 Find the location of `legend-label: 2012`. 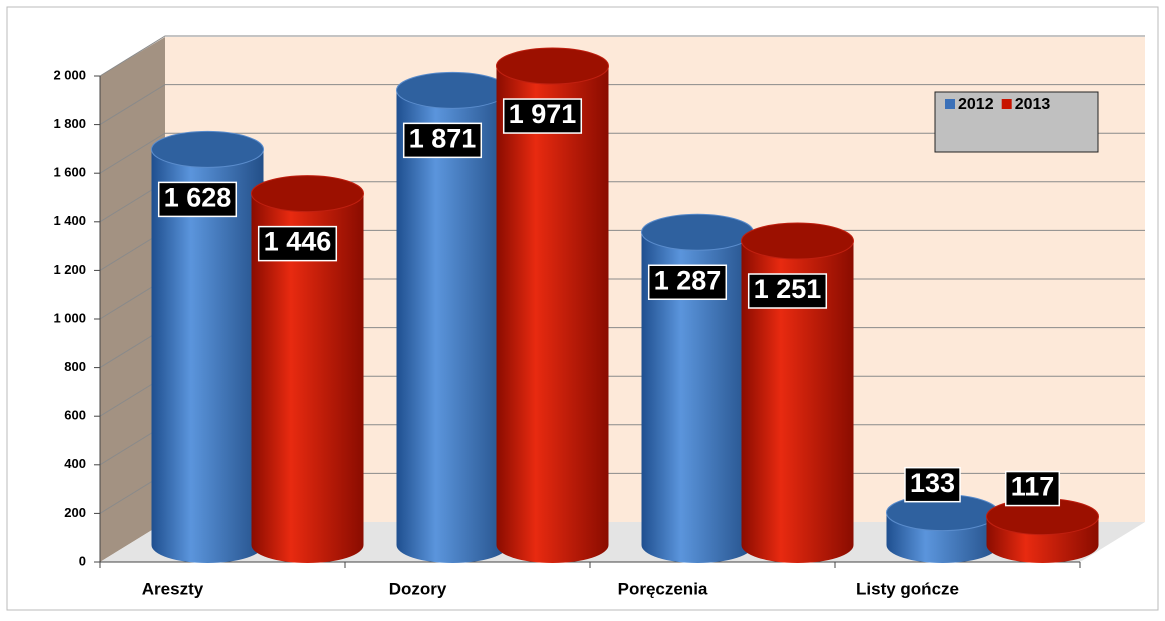

legend-label: 2012 is located at coordinates (976, 104).